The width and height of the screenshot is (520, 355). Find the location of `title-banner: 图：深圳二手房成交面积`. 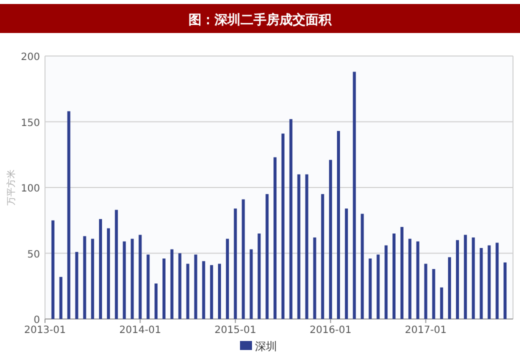

title-banner: 图：深圳二手房成交面积 is located at coordinates (260, 18).